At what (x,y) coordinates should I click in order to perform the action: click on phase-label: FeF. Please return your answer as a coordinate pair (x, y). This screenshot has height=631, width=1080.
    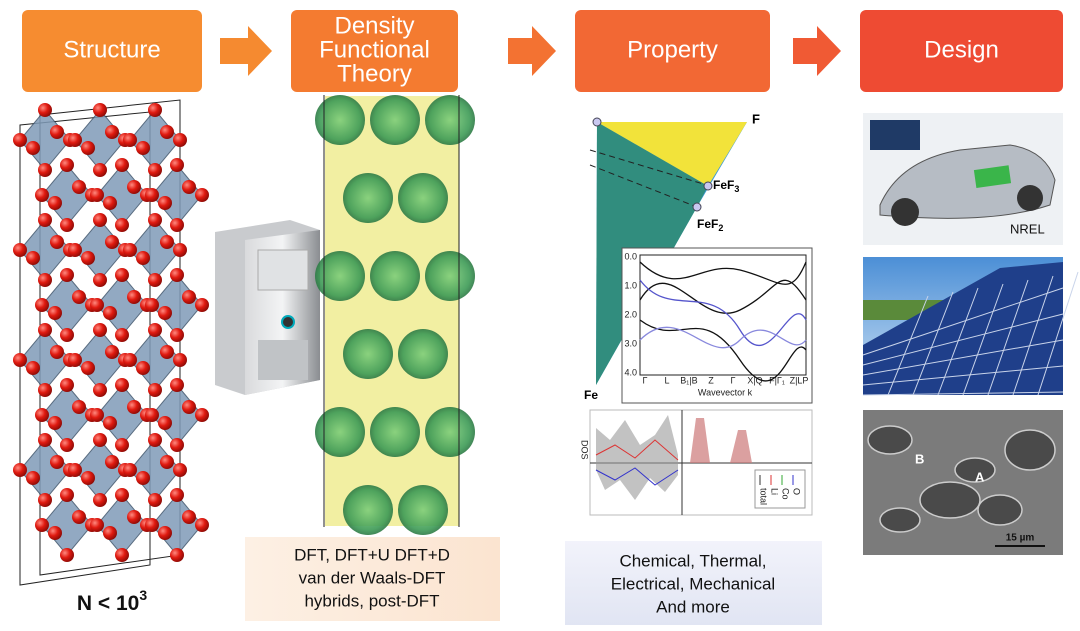
    Looking at the image, I should click on (723, 185).